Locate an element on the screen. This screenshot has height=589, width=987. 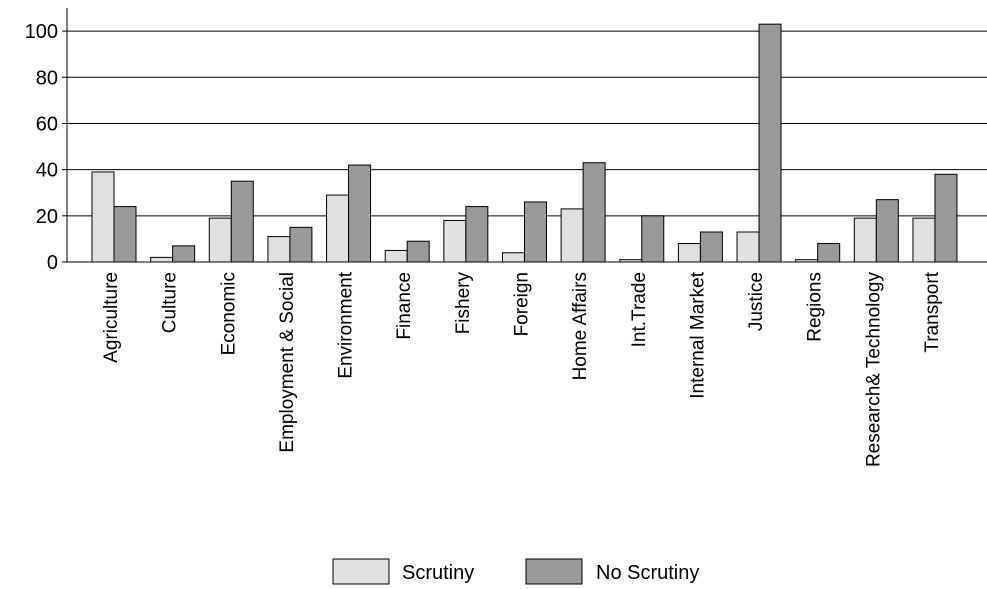
legend: Scrutiny No Scrutiny is located at coordinates (515, 571).